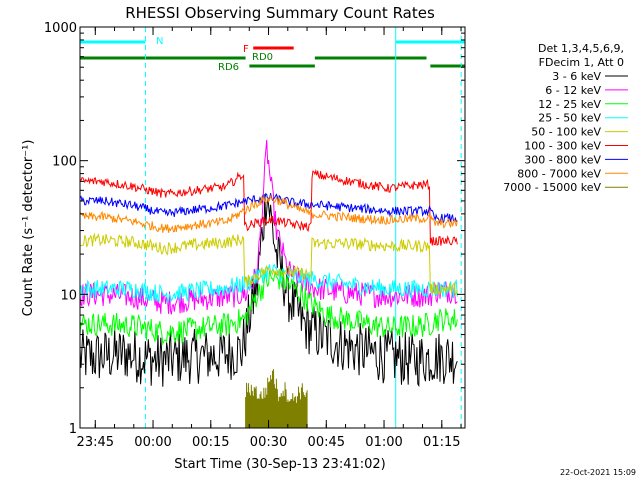  What do you see at coordinates (262, 57) in the screenshot?
I see `flag-label-rd0: RD0` at bounding box center [262, 57].